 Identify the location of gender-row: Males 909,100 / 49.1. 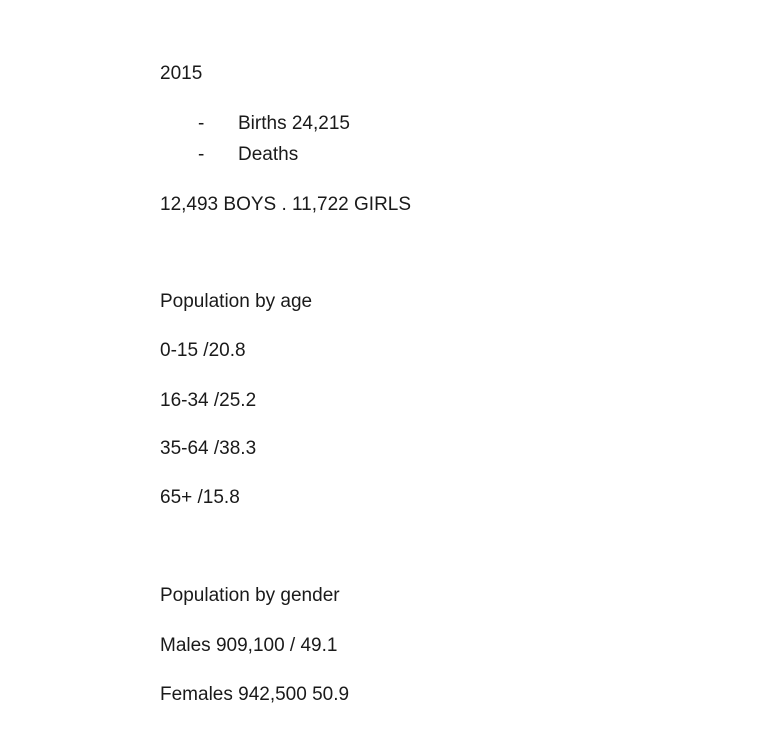
(249, 645).